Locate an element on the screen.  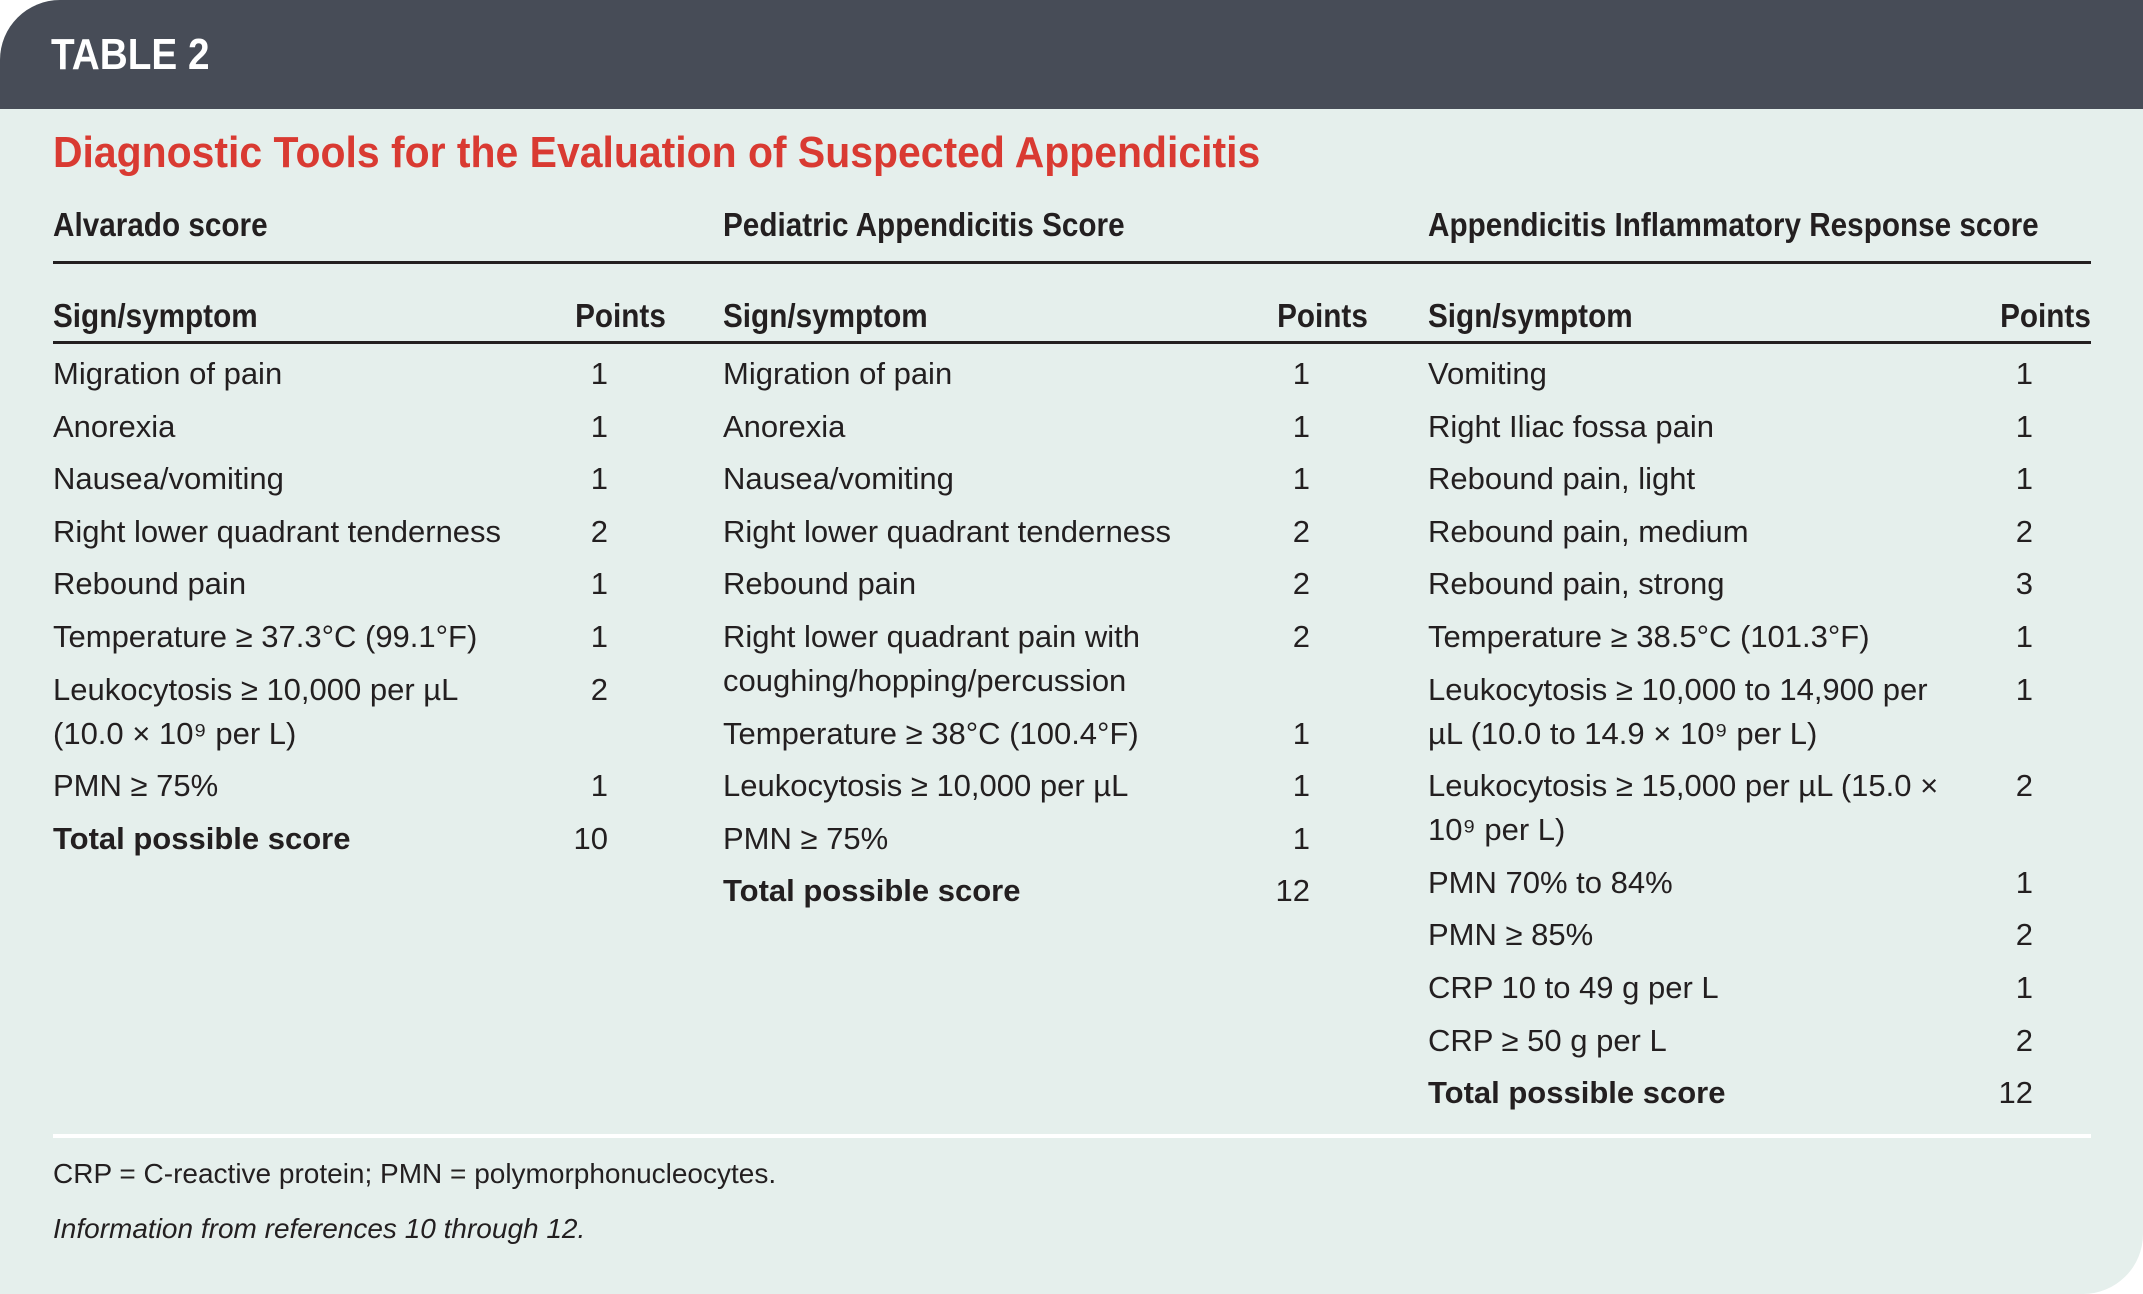
table-row: Migration of pain 1 is located at coordinates (359, 378).